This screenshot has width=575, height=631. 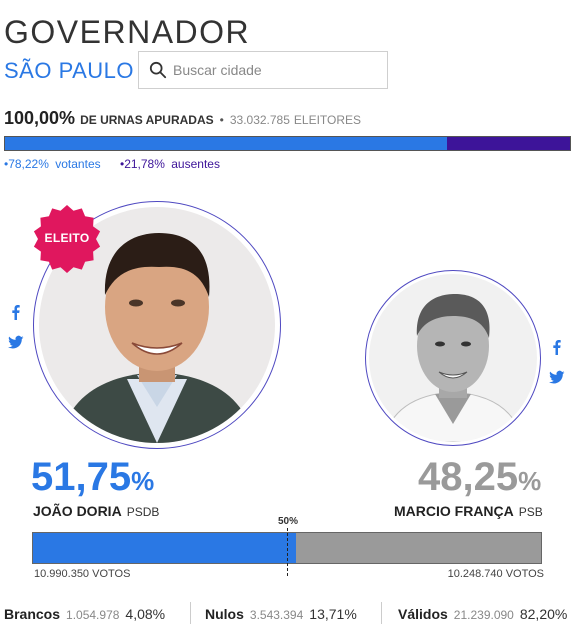 I want to click on nulos-percent: 13,71%, so click(x=333, y=614).